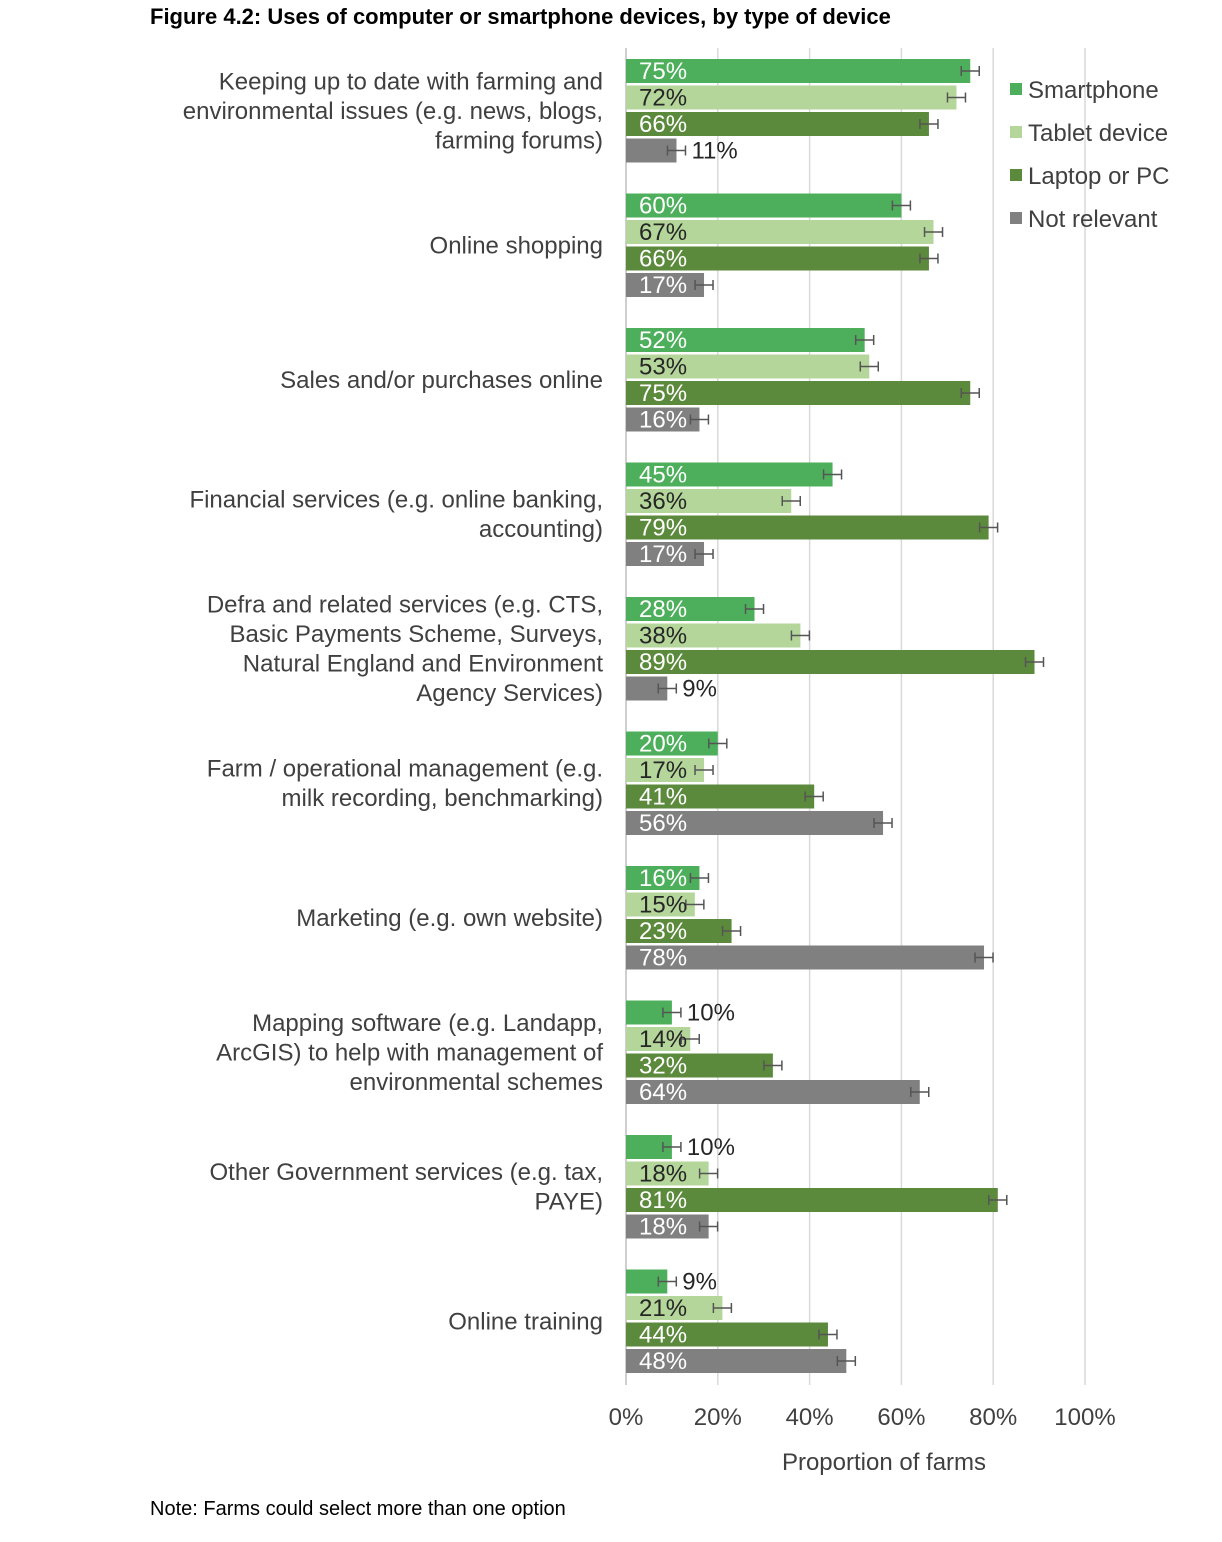 This screenshot has width=1222, height=1542. I want to click on legend-label: Not relevant, so click(1093, 219).